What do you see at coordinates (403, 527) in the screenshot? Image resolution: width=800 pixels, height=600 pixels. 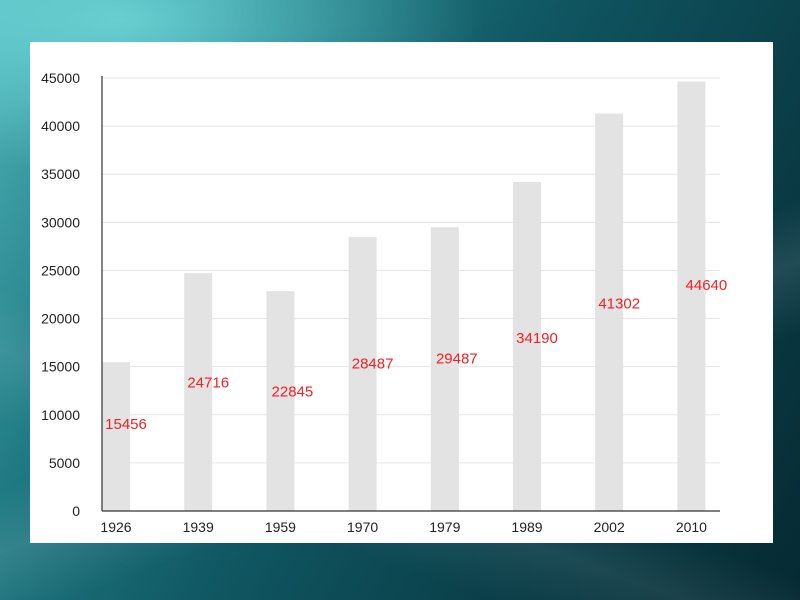 I see `x-axis-tick-labels: 1926 1939 1959 1970 1979 1989 2002 2010` at bounding box center [403, 527].